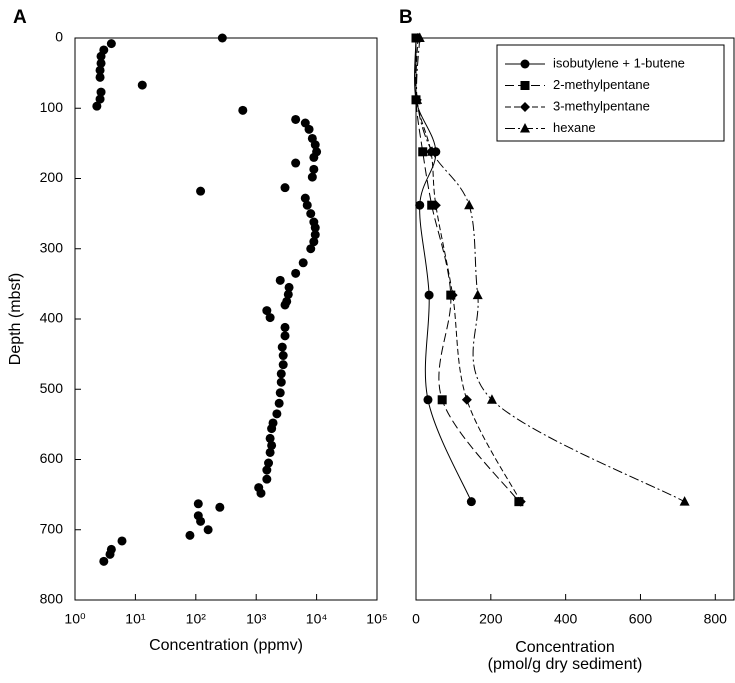 The image size is (735, 683). I want to click on y-tick-label: 600, so click(52, 458).